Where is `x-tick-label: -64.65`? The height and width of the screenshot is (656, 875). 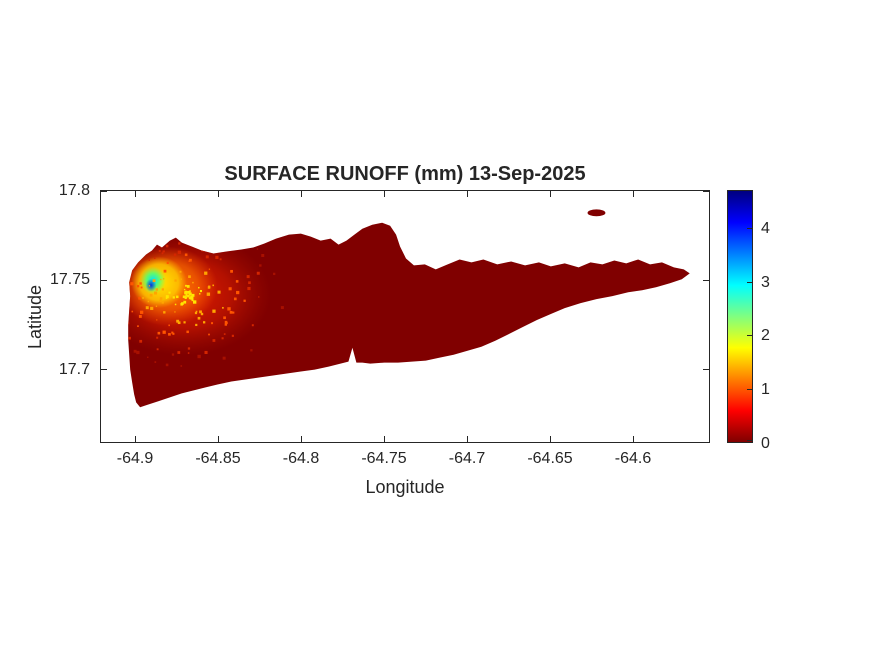
x-tick-label: -64.65 is located at coordinates (550, 458).